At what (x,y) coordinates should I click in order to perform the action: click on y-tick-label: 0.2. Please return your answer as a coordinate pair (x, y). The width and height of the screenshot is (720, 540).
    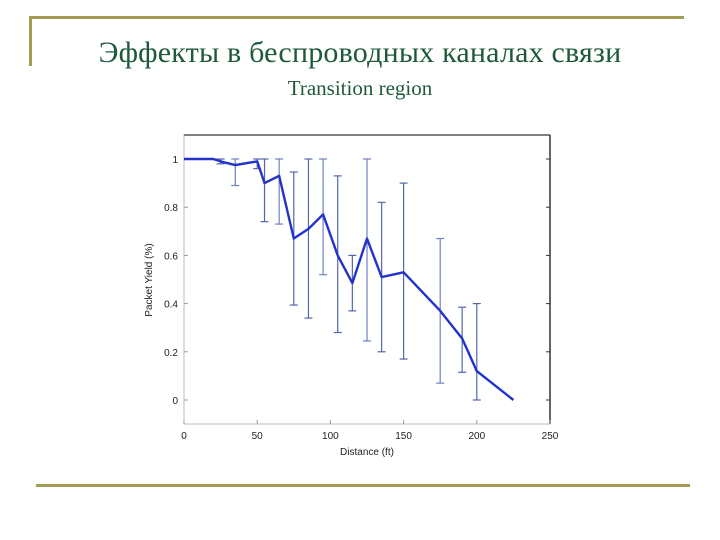
    Looking at the image, I should click on (171, 353).